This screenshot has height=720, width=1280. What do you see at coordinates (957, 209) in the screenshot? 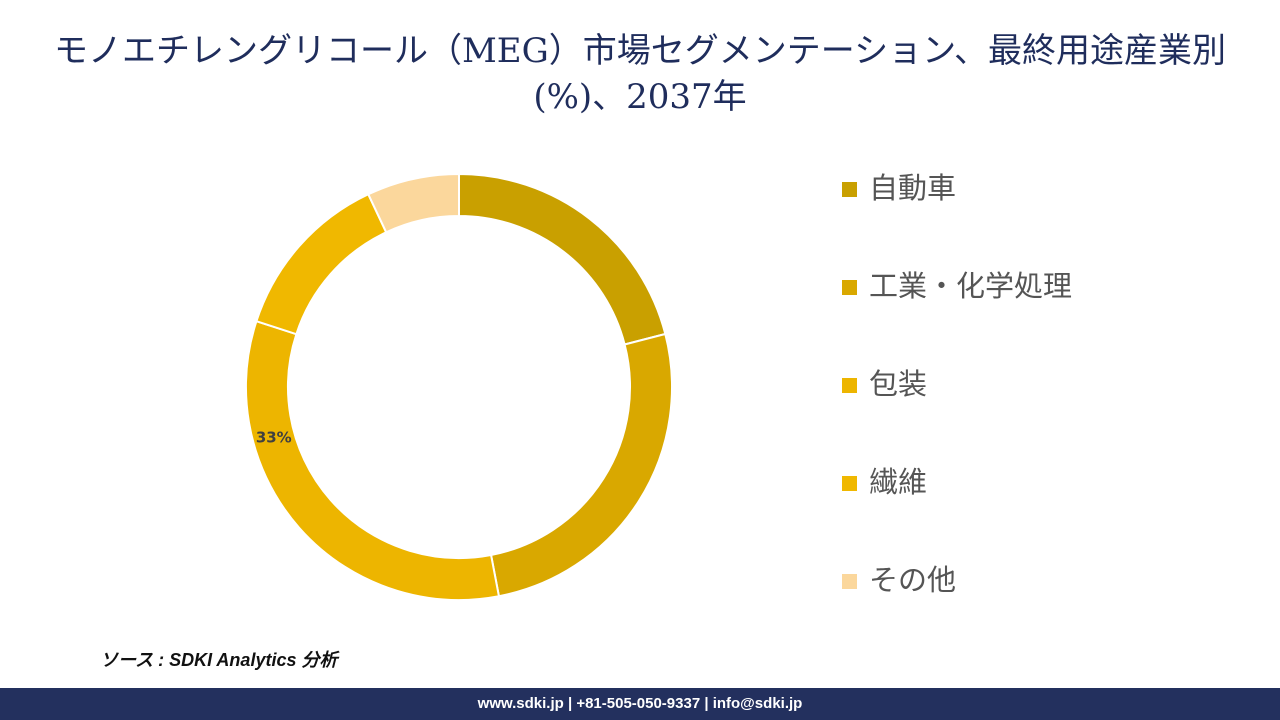
I see `legend-item-automotive: 自動車` at bounding box center [957, 209].